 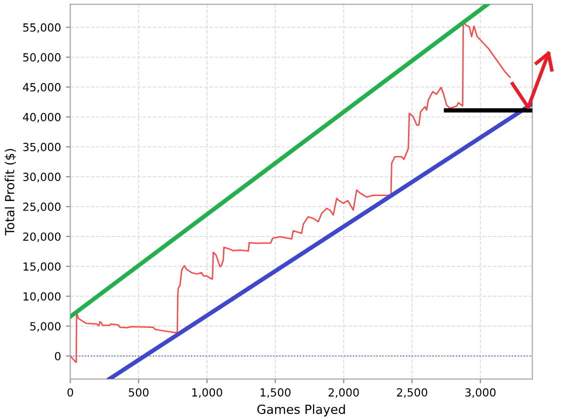 What do you see at coordinates (42, 177) in the screenshot?
I see `y-tick-label: 30,000` at bounding box center [42, 177].